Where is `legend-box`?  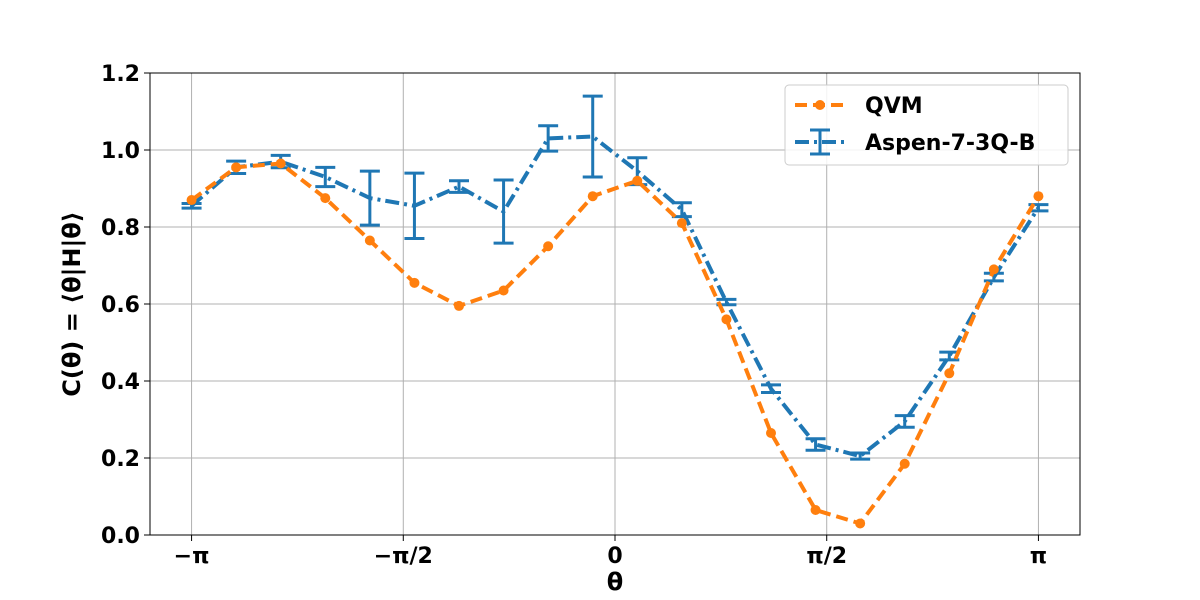
legend-box is located at coordinates (926, 125).